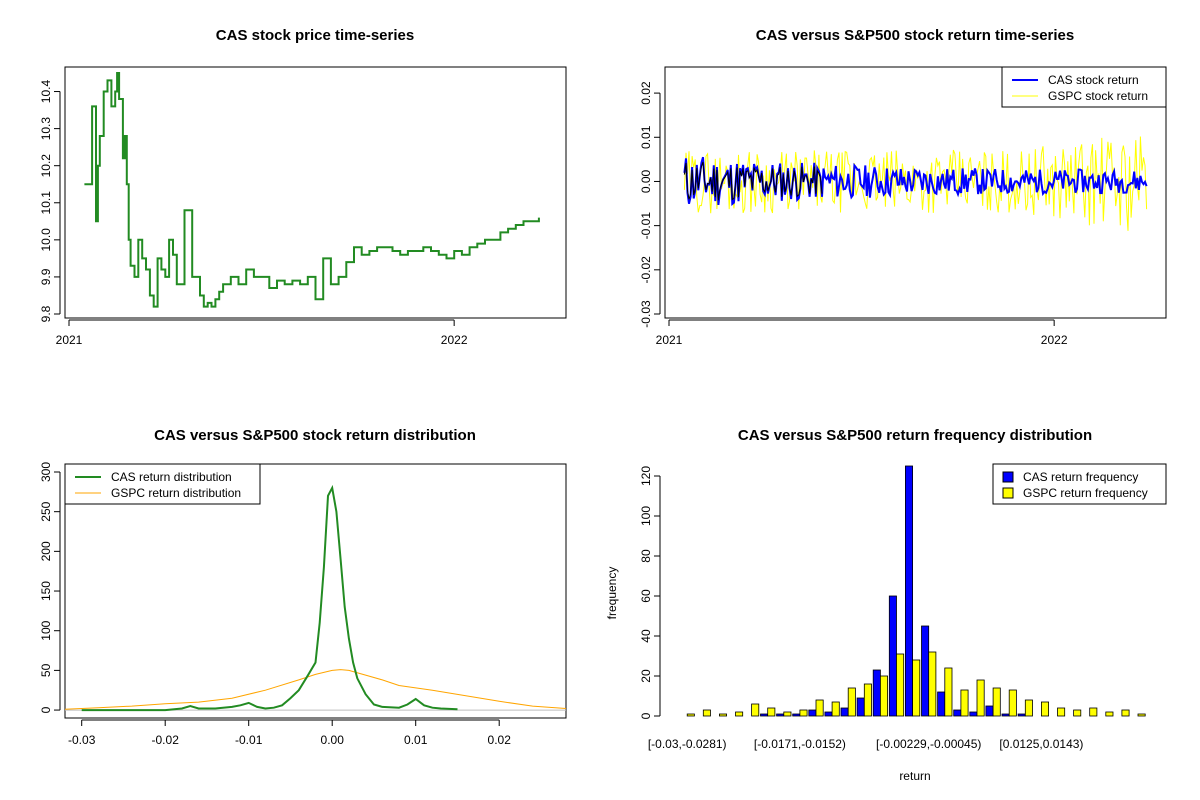 The height and width of the screenshot is (800, 1200). Describe the element at coordinates (1054, 340) in the screenshot. I see `returns-x-tick-label: 2022` at that location.